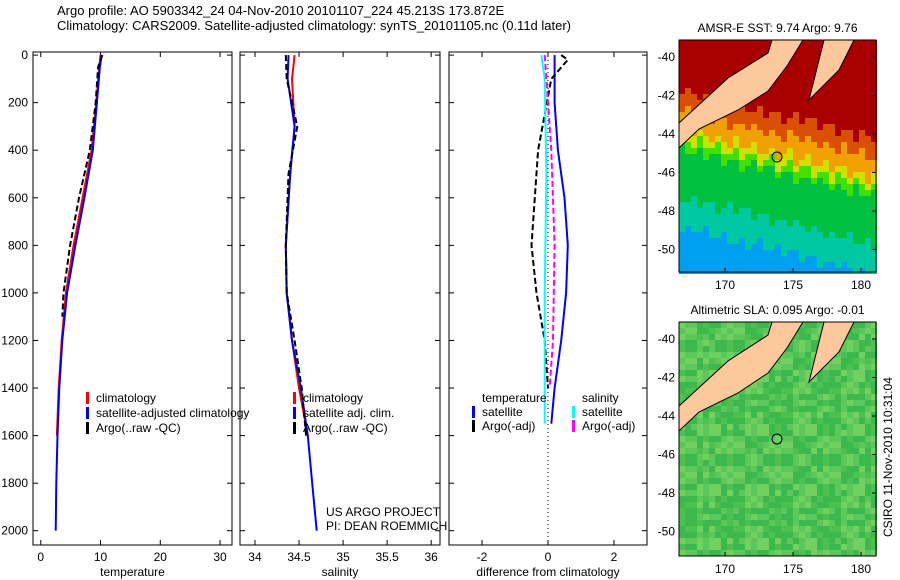  I want to click on x-tick-label: 34, so click(255, 557).